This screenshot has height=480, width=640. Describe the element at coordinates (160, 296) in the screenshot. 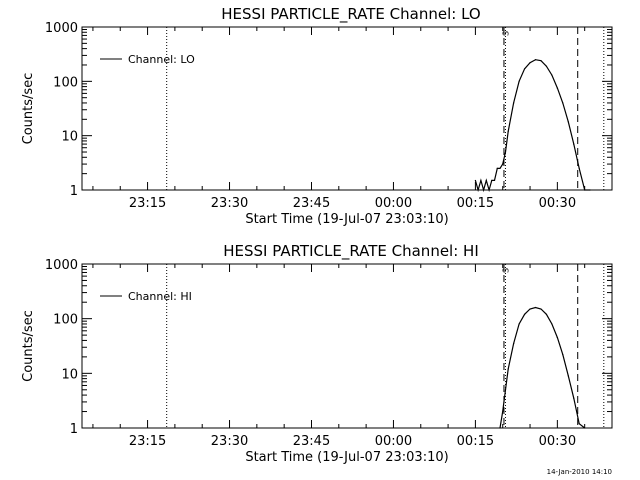

I see `legend-label: Channel: HI` at that location.